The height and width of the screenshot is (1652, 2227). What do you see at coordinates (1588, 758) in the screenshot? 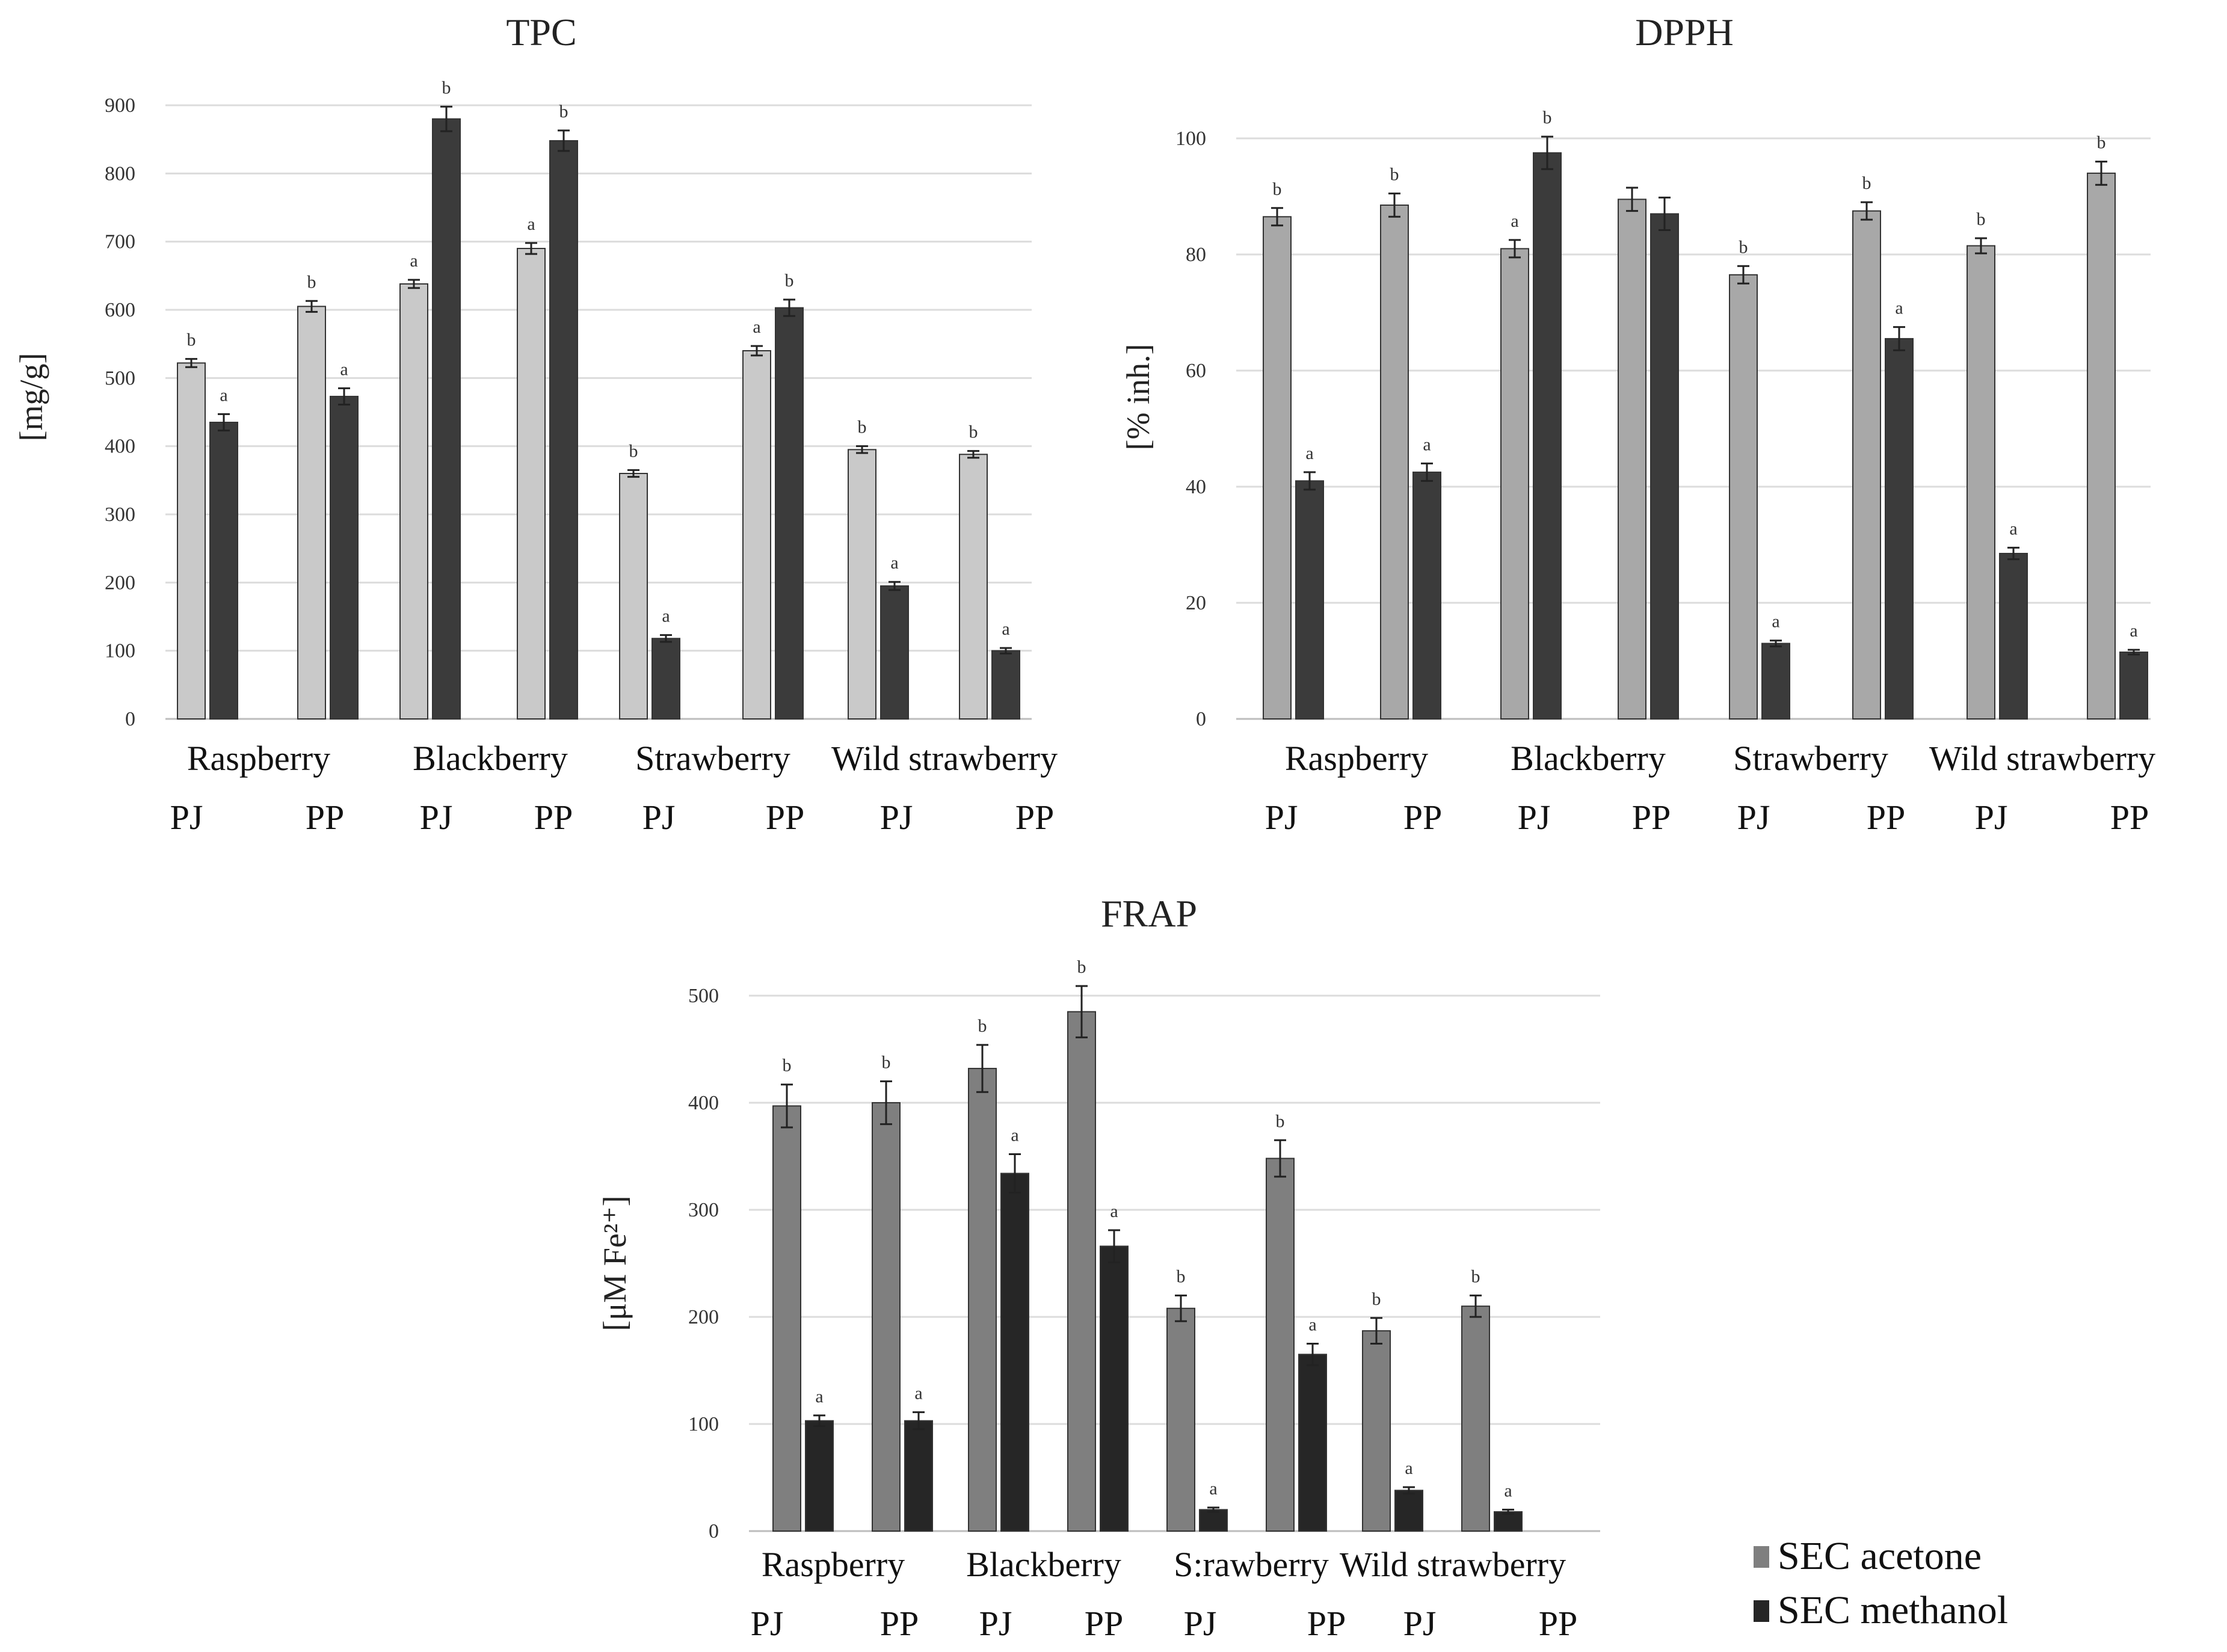
I see `dpph-category-label: Blackberry` at bounding box center [1588, 758].